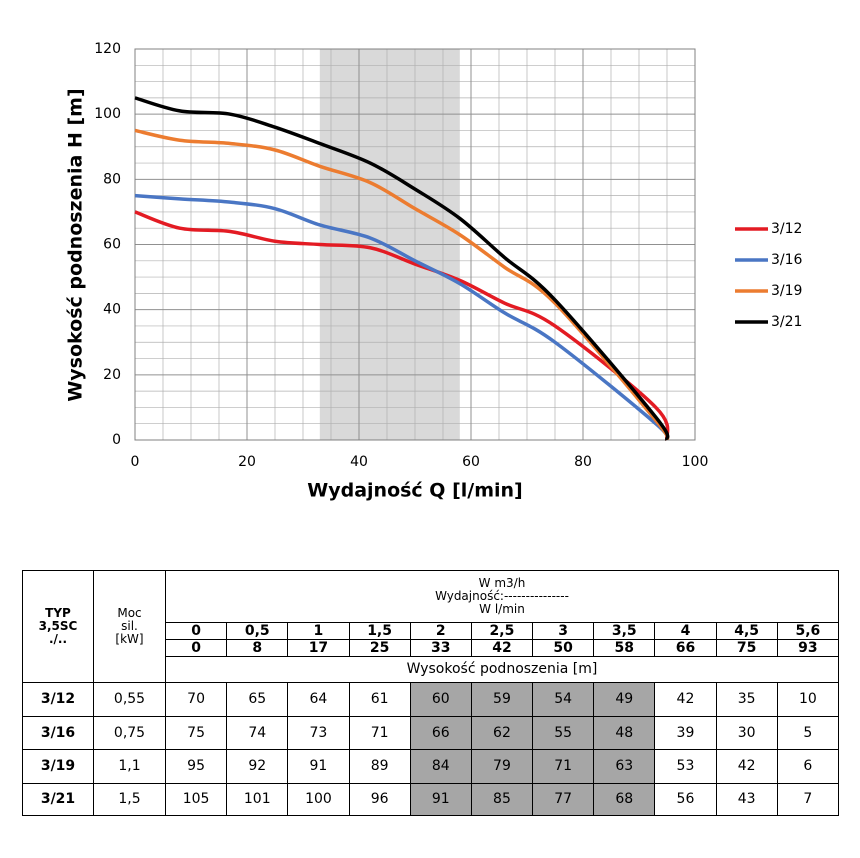 The width and height of the screenshot is (860, 858). What do you see at coordinates (502, 699) in the screenshot?
I see `head-cell: 59` at bounding box center [502, 699].